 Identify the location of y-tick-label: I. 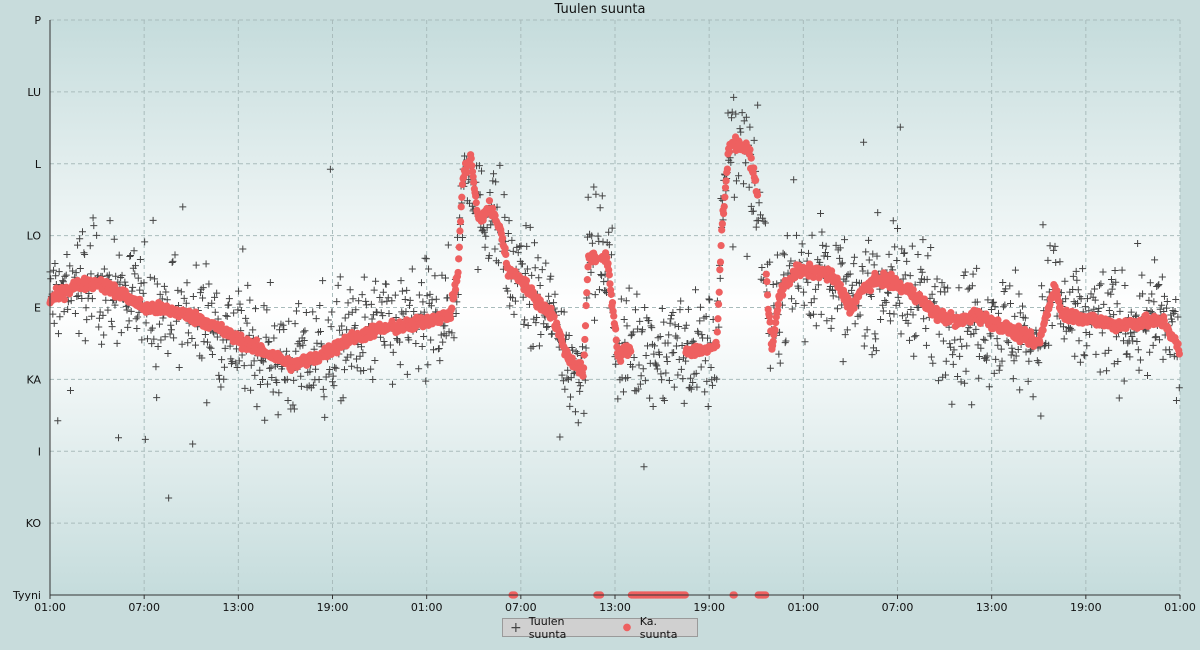
(39, 451).